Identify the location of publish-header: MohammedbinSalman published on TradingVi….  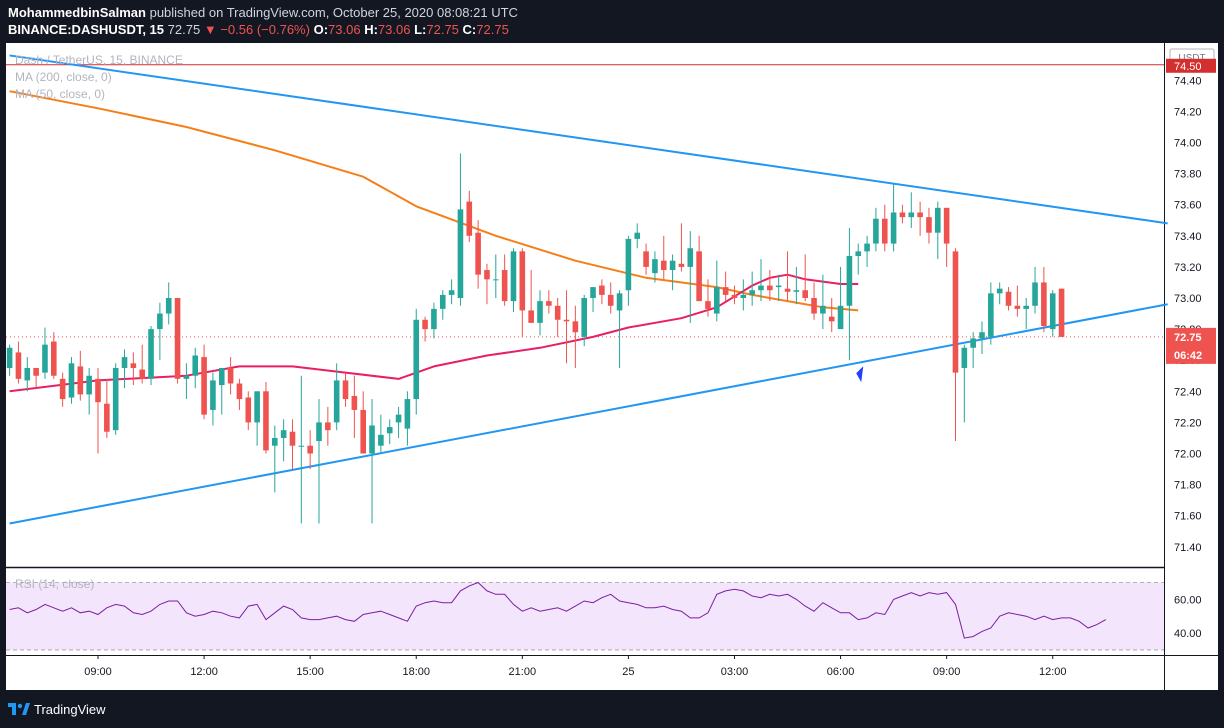
(612, 21).